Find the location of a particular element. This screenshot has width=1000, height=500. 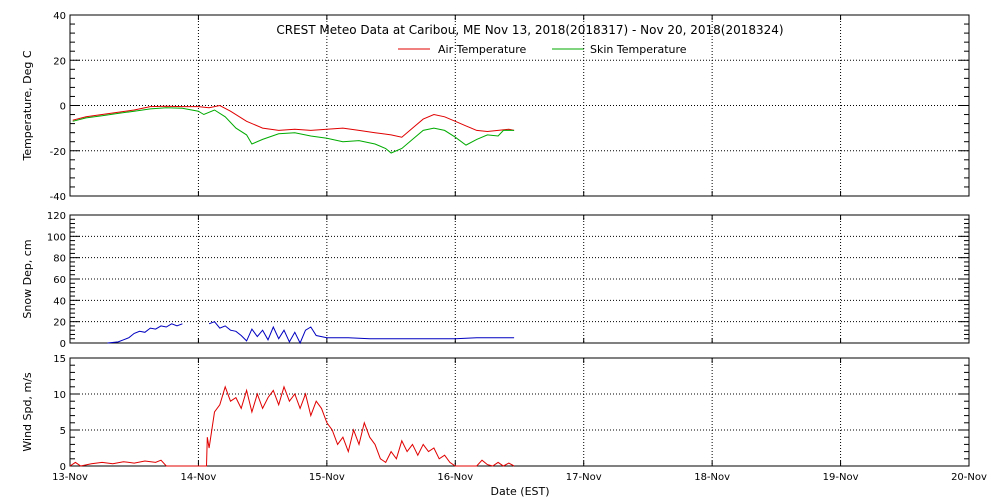

x-tick-label: 17-Nov is located at coordinates (584, 477).